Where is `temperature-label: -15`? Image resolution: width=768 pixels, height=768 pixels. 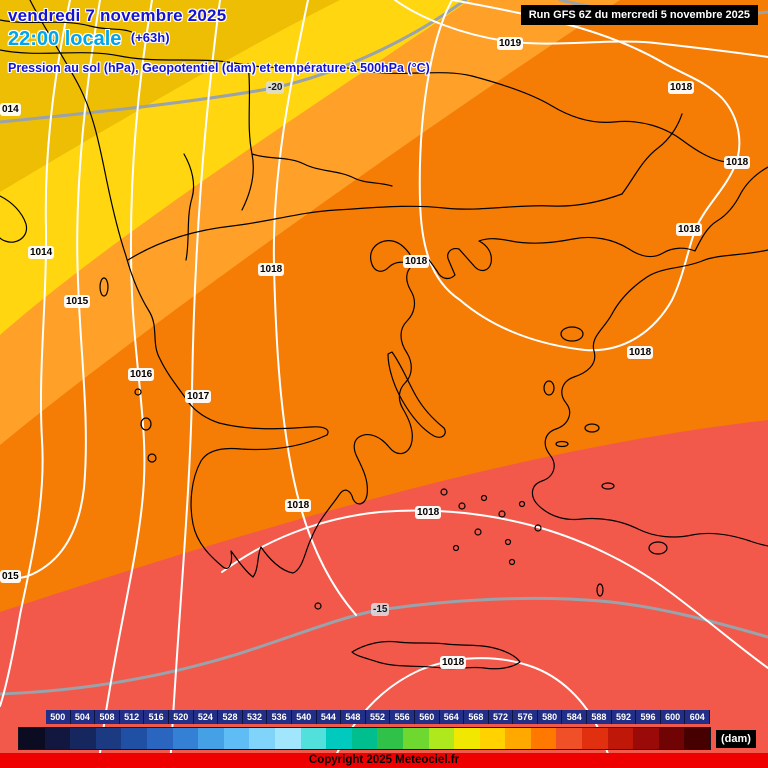 temperature-label: -15 is located at coordinates (380, 609).